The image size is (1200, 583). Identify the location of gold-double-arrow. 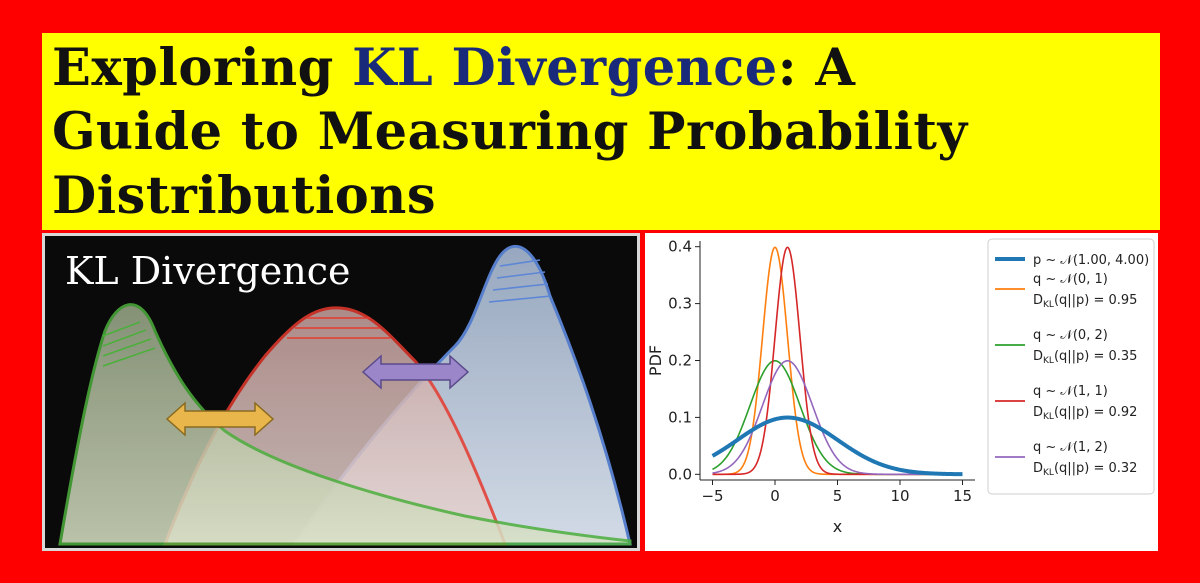
(220, 419).